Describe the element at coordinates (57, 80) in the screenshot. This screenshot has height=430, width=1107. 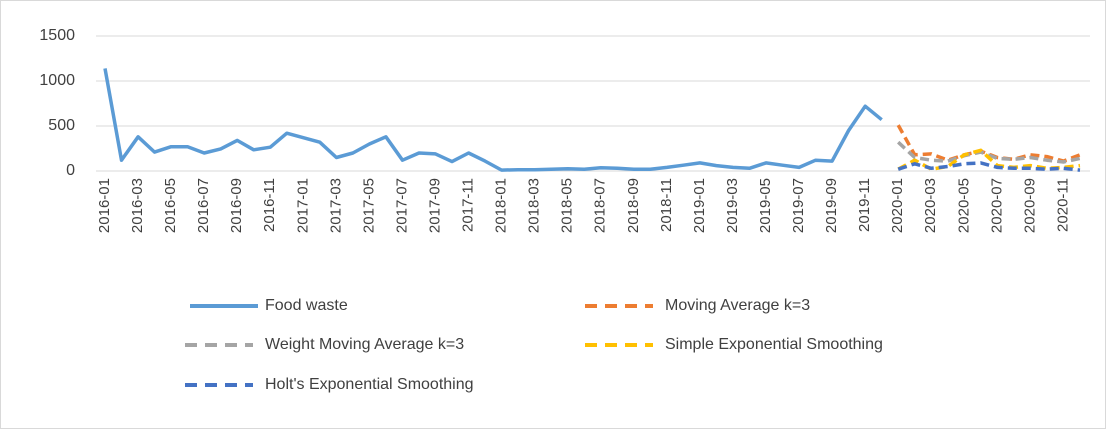
I see `y-tick-label: 1000` at that location.